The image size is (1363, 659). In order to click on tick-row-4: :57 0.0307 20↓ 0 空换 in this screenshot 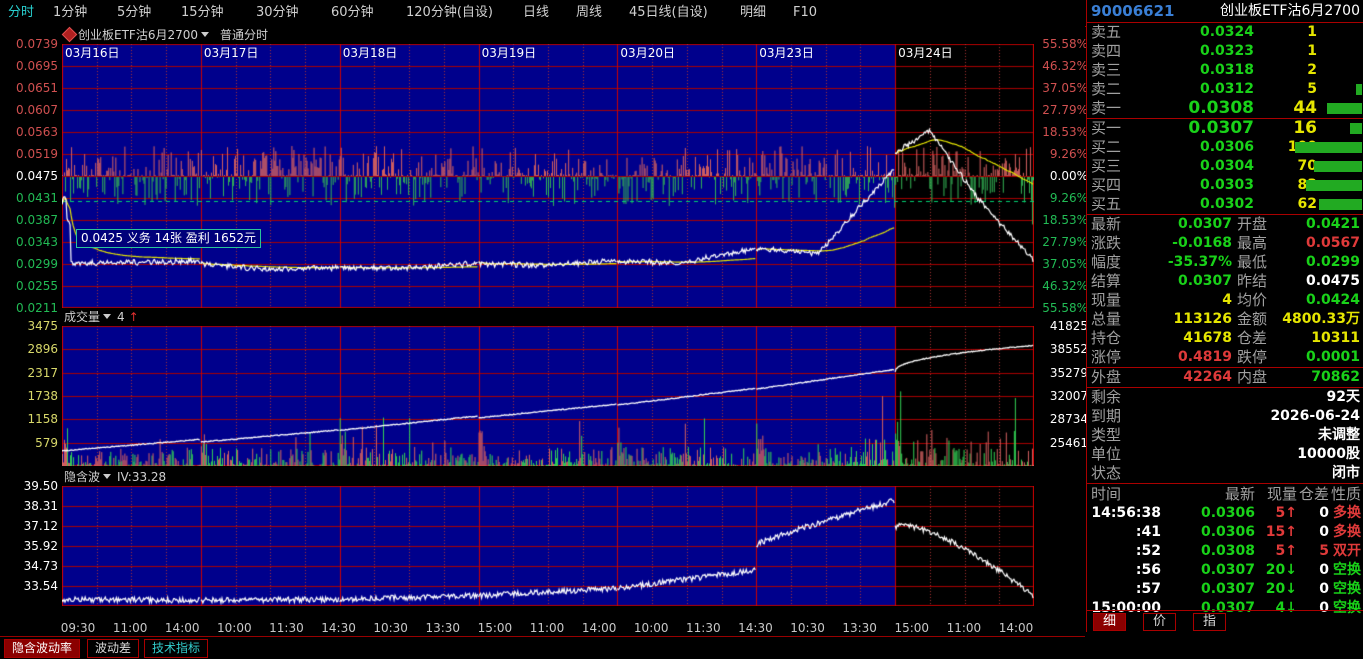, I will do `click(1225, 589)`.